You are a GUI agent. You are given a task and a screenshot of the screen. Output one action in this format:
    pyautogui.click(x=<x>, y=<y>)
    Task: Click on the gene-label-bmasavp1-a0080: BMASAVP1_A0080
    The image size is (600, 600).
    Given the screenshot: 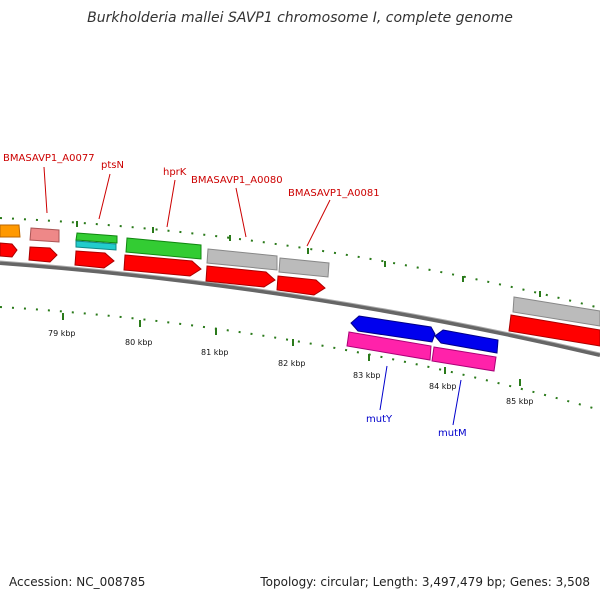 What is the action you would take?
    pyautogui.click(x=237, y=180)
    